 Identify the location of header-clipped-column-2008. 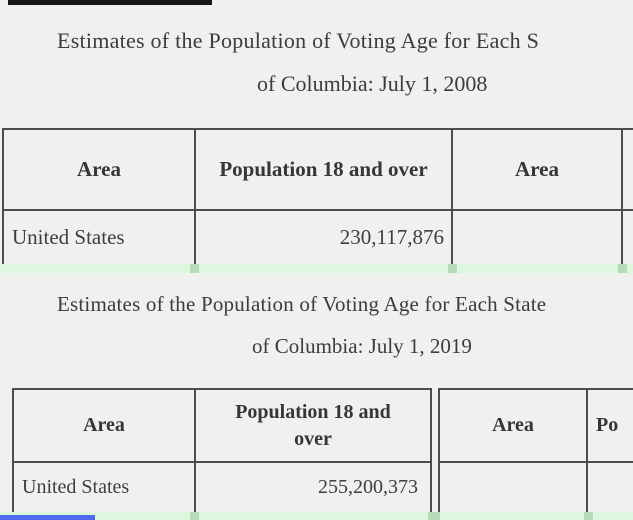
(628, 170).